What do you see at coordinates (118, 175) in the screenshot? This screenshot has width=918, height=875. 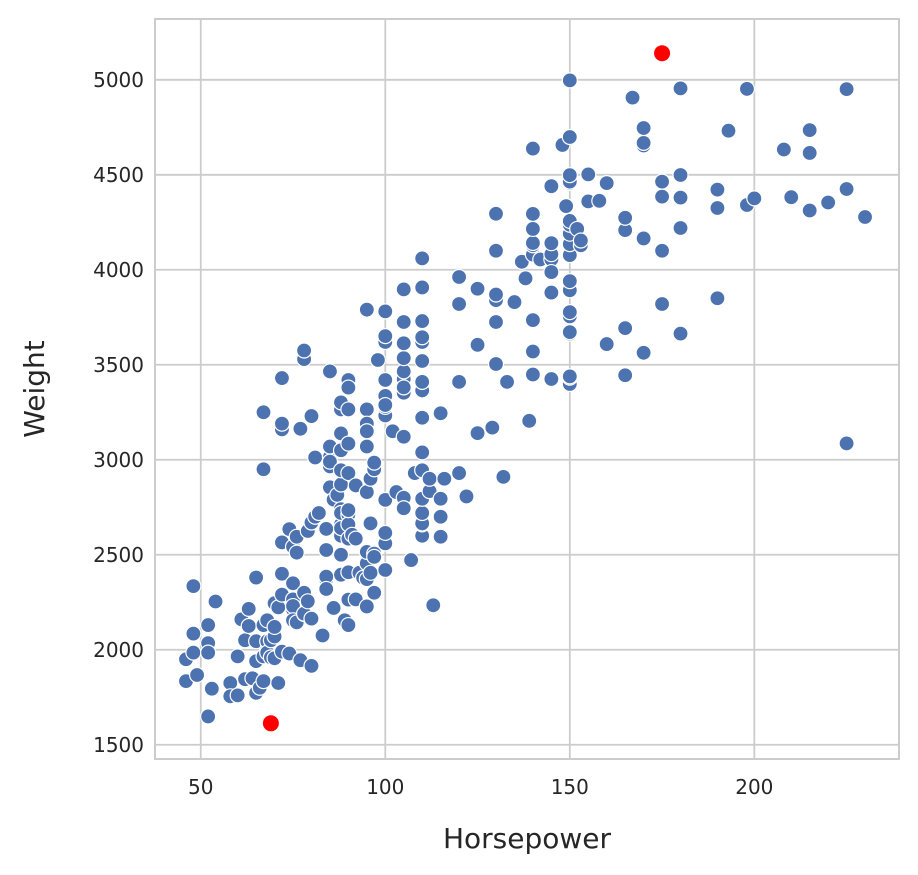 I see `y-tick-label: 4500` at bounding box center [118, 175].